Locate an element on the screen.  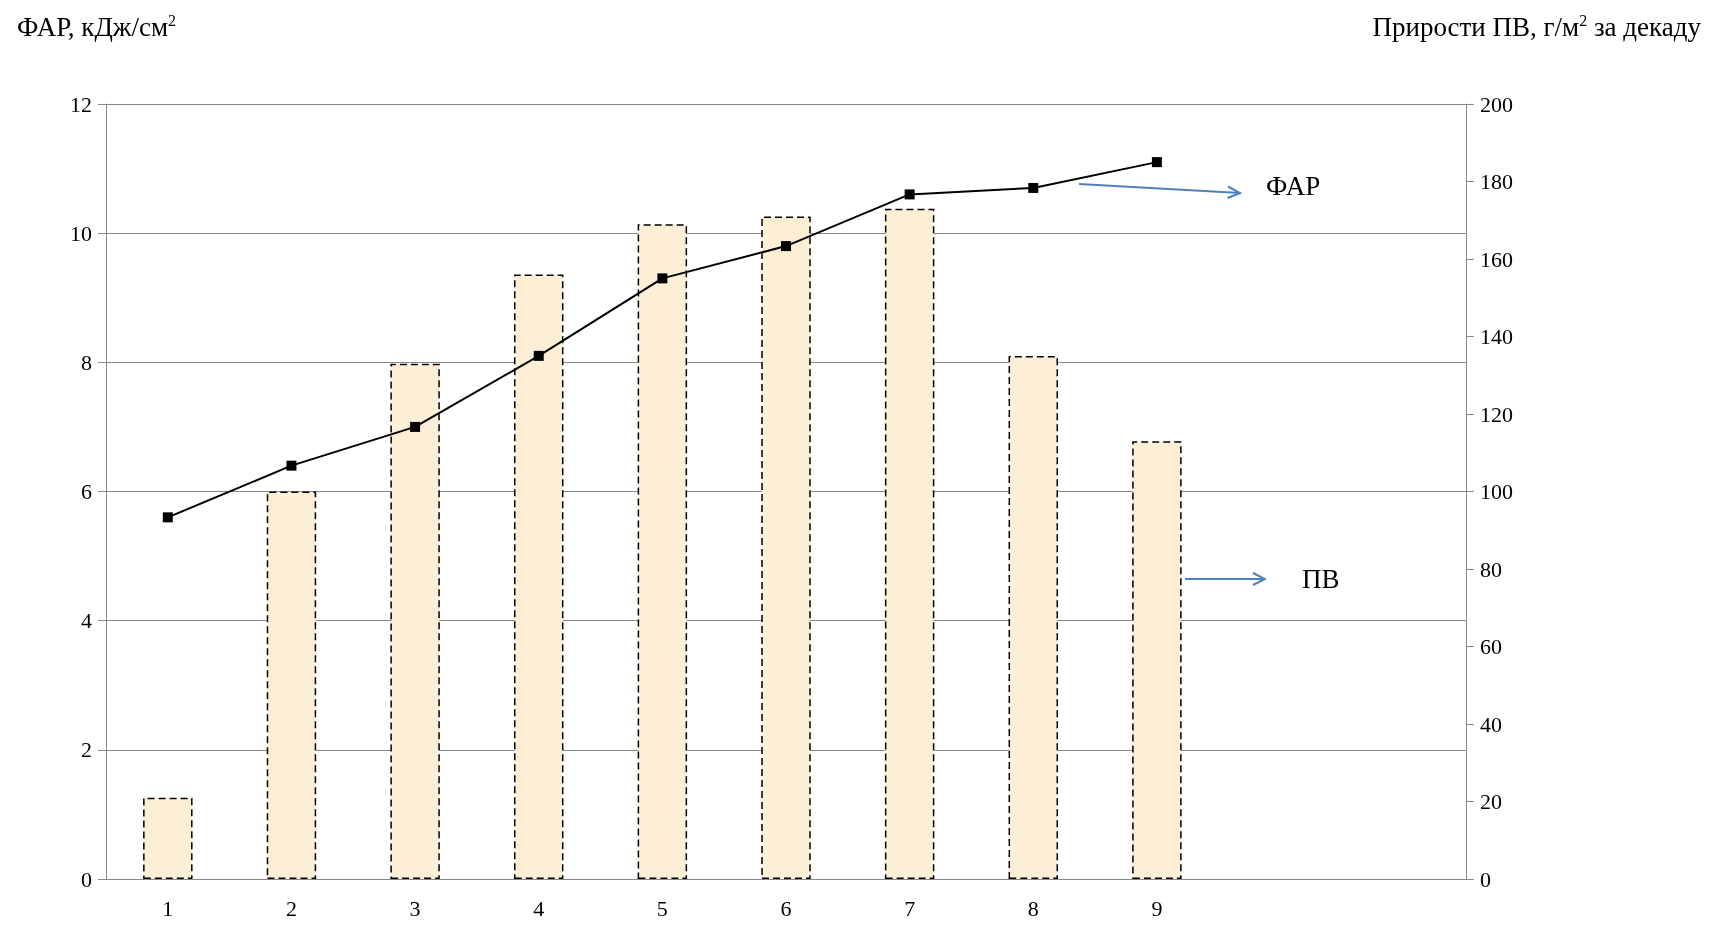
text: ПВ is located at coordinates (1321, 579).